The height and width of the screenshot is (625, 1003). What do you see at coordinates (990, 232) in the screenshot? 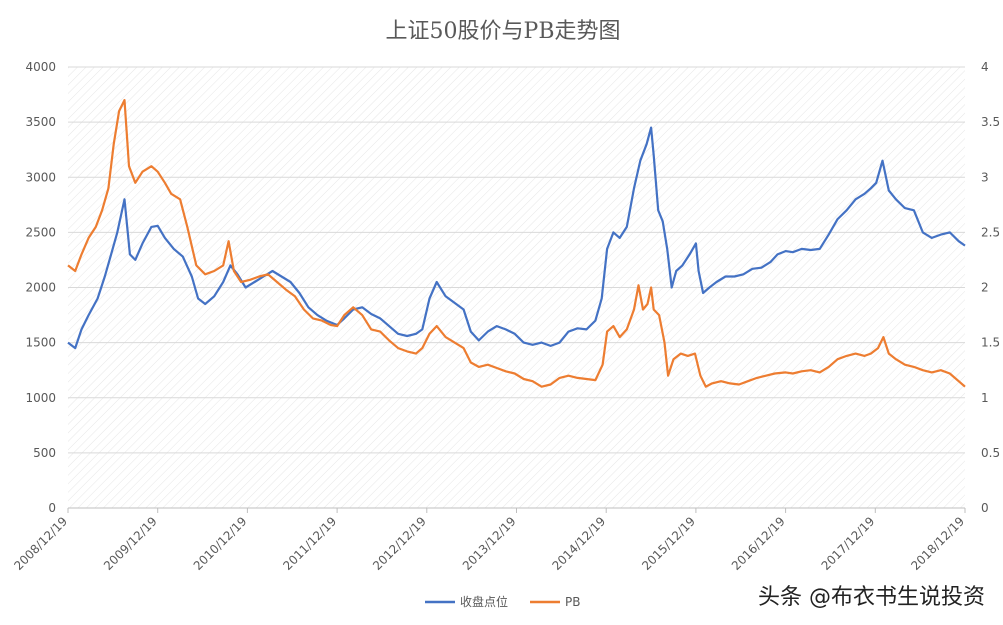
I see `y-right-tick-label: 2.5` at bounding box center [990, 232].